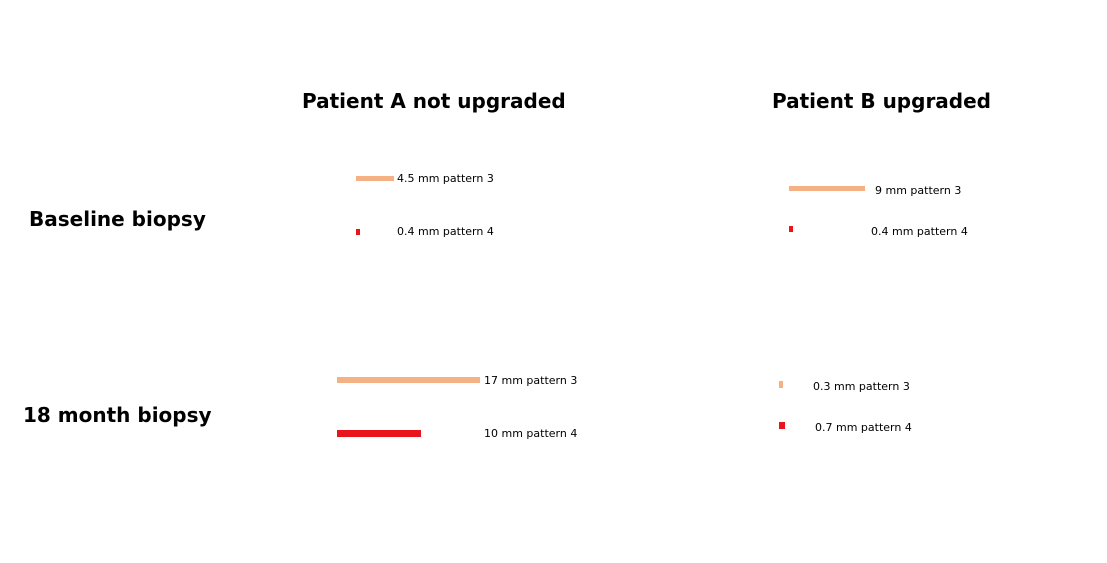 Image resolution: width=1107 pixels, height=563 pixels. Describe the element at coordinates (375, 178) in the screenshot. I see `bar-a-baseline-pattern3` at that location.